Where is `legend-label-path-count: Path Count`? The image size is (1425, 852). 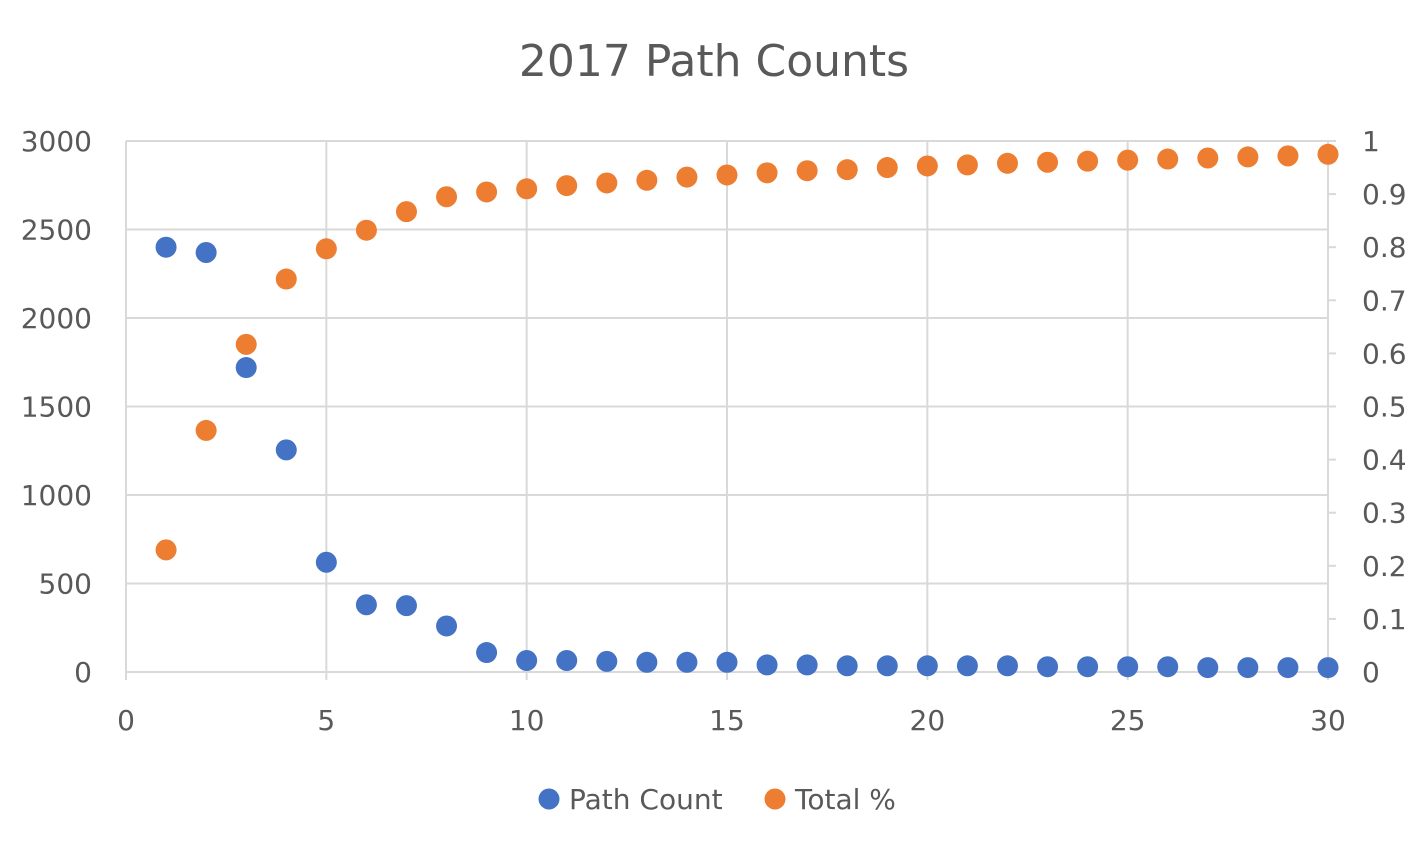 legend-label-path-count: Path Count is located at coordinates (646, 799).